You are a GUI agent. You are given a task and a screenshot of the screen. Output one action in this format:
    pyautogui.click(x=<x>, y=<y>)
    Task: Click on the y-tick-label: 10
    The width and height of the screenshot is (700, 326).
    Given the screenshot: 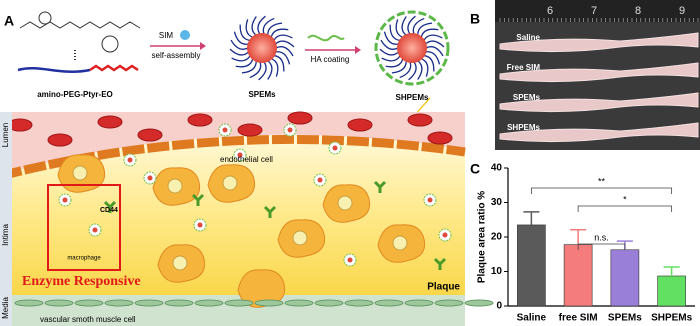 What is the action you would take?
    pyautogui.click(x=497, y=271)
    